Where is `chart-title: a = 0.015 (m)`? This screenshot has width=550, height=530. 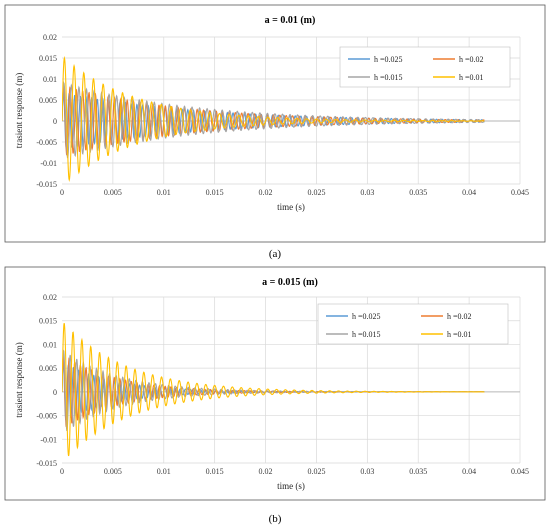 chart-title: a = 0.015 (m) is located at coordinates (290, 282).